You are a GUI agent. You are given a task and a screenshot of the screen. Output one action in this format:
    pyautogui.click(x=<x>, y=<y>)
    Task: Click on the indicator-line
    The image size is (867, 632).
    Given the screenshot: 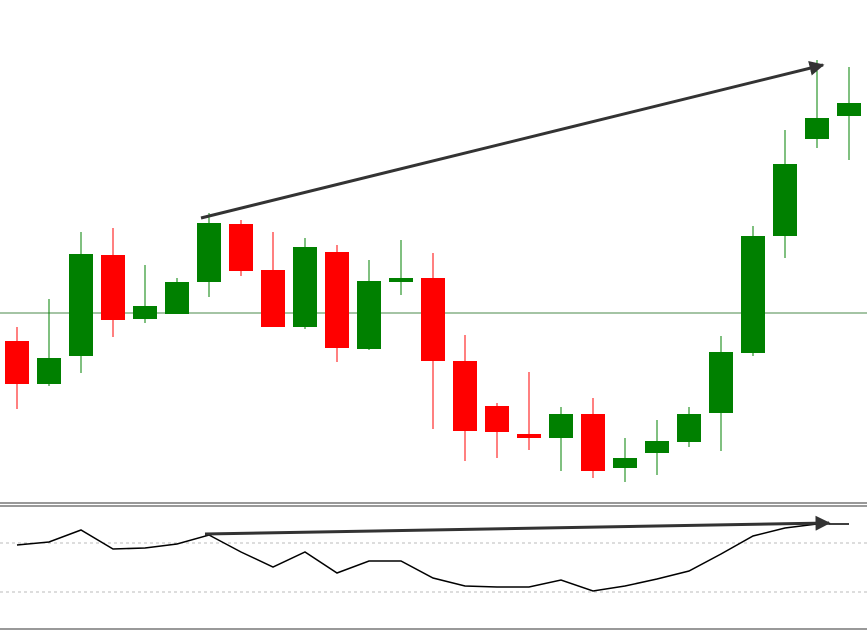 What is the action you would take?
    pyautogui.click(x=432, y=557)
    